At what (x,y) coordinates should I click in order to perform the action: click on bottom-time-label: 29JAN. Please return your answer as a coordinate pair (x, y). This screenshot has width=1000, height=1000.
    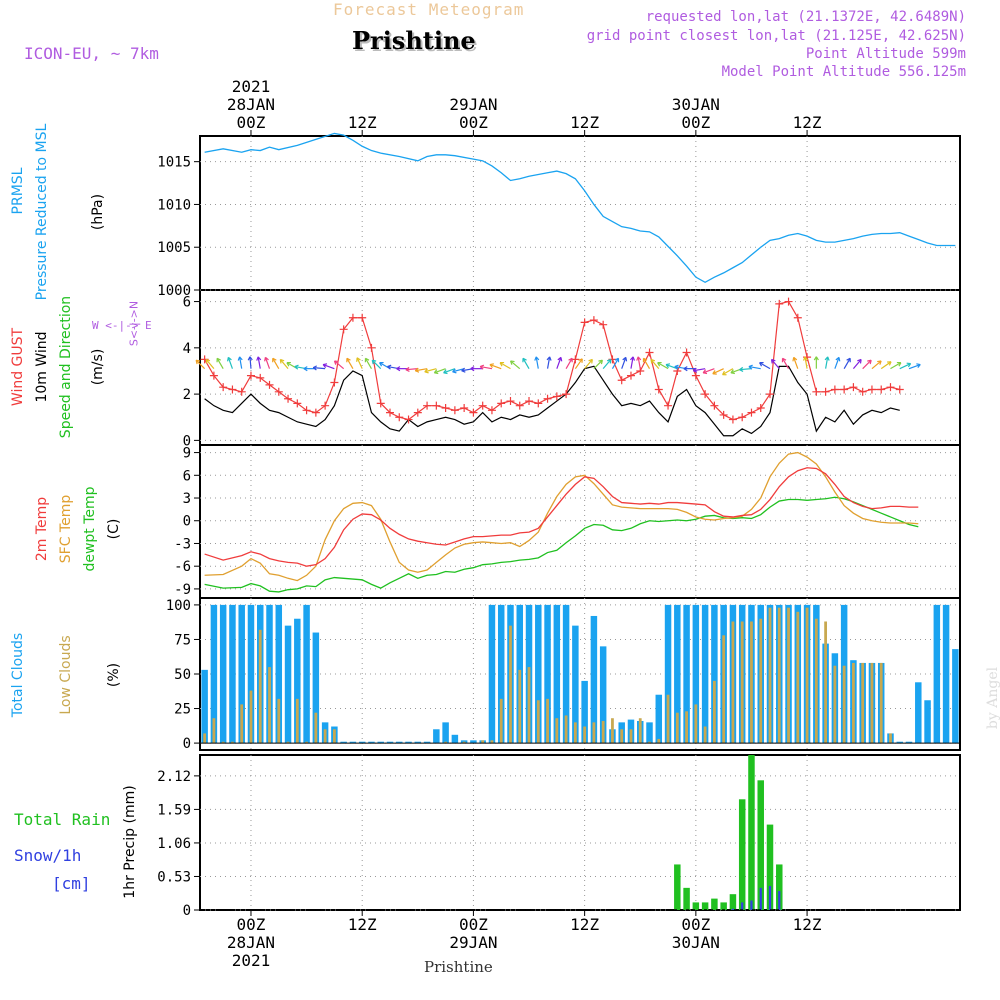
    Looking at the image, I should click on (473, 942).